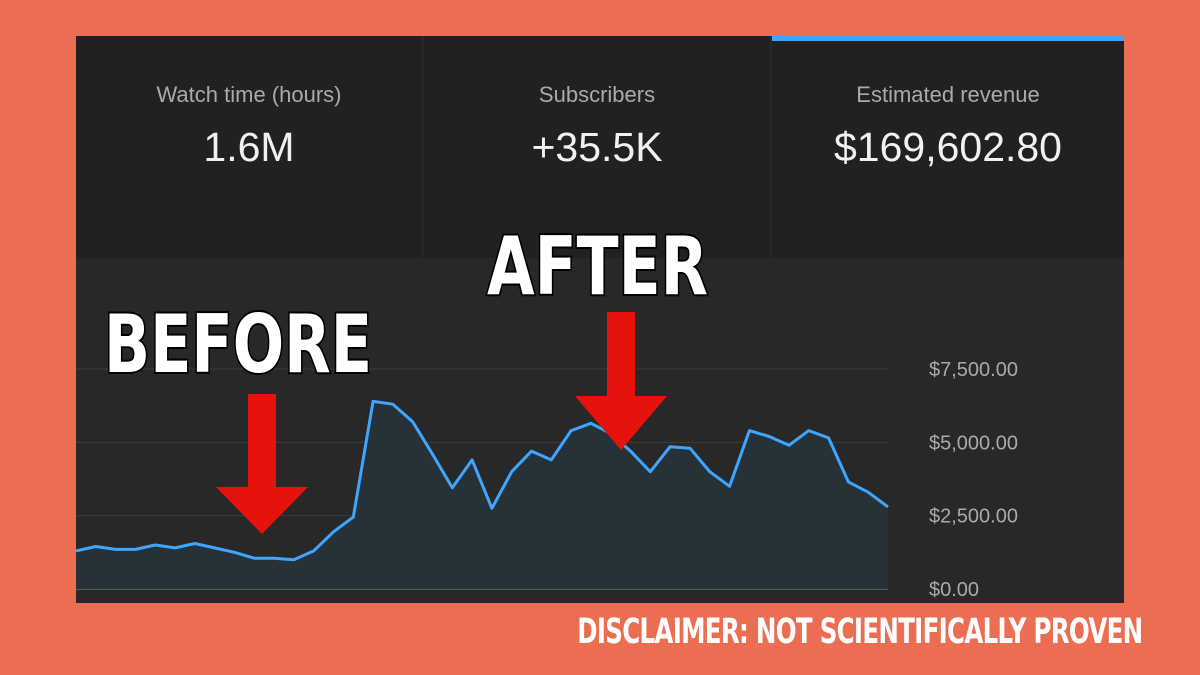  What do you see at coordinates (973, 480) in the screenshot?
I see `y-axis: $7,500.00 $5,000.00 $2,500.00 $0.00` at bounding box center [973, 480].